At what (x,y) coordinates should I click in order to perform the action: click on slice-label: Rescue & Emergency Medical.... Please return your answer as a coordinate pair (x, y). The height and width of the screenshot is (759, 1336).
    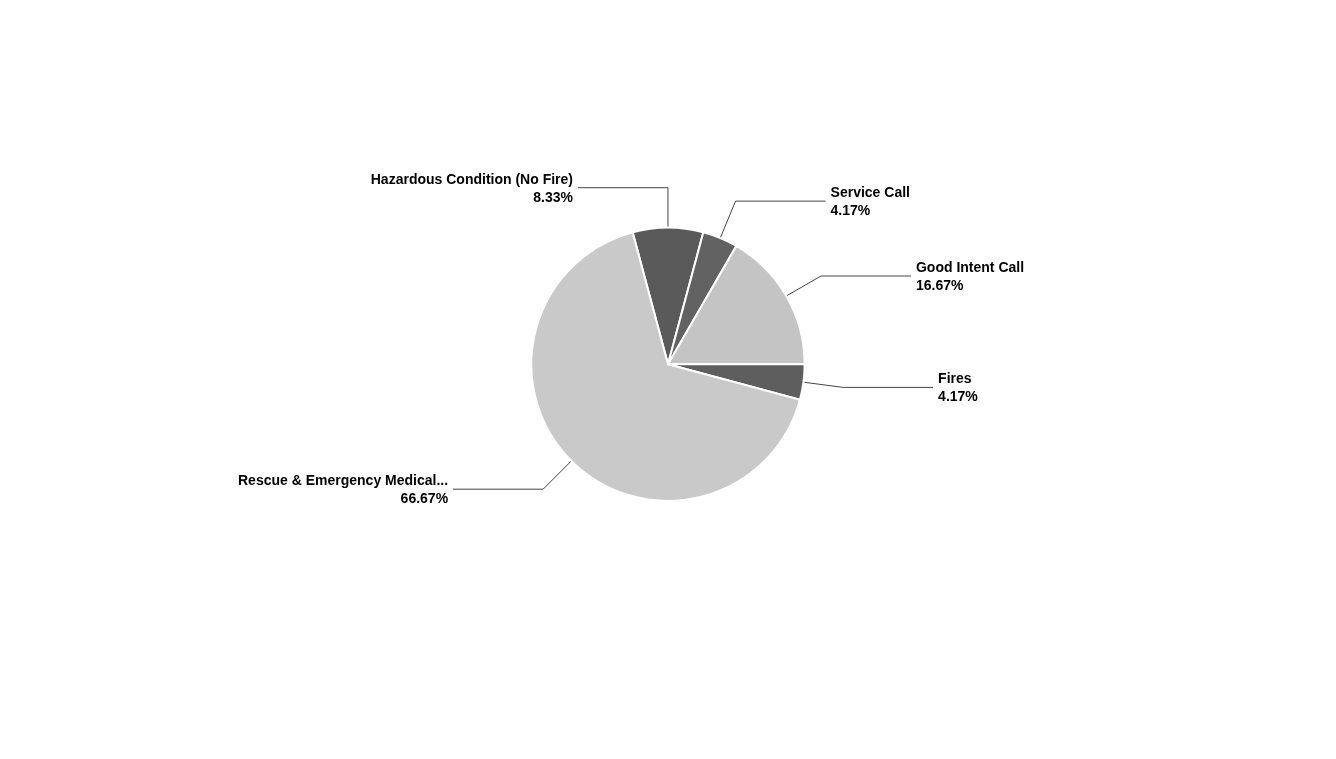
    Looking at the image, I should click on (343, 480).